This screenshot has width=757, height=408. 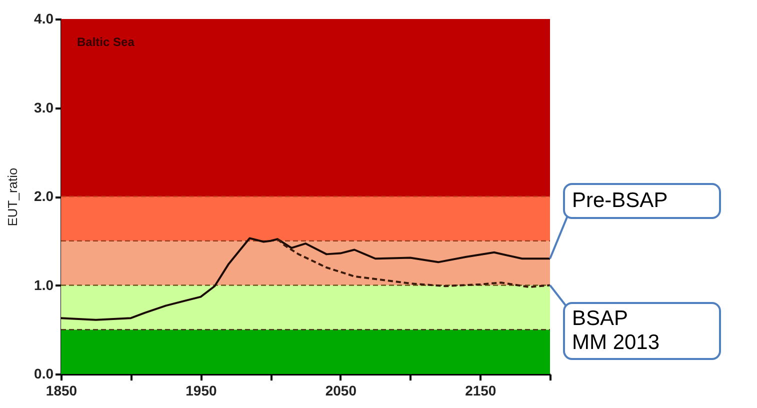 I want to click on x-tick-label: 1850, so click(x=62, y=390).